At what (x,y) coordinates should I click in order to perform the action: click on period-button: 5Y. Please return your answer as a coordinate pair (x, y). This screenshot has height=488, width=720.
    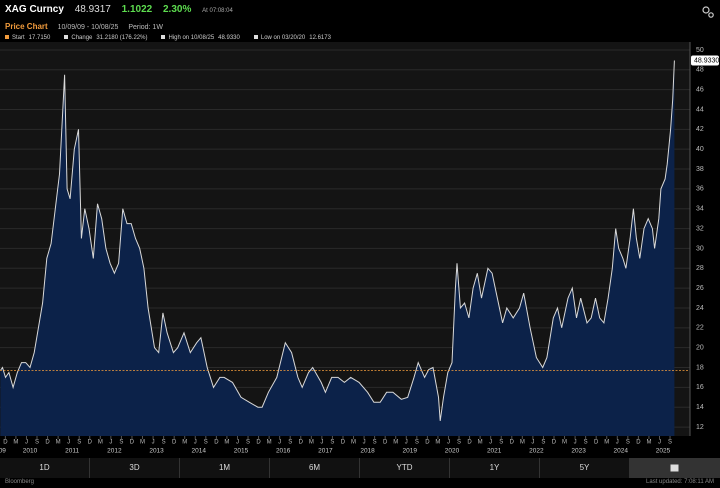
    Looking at the image, I should click on (585, 468).